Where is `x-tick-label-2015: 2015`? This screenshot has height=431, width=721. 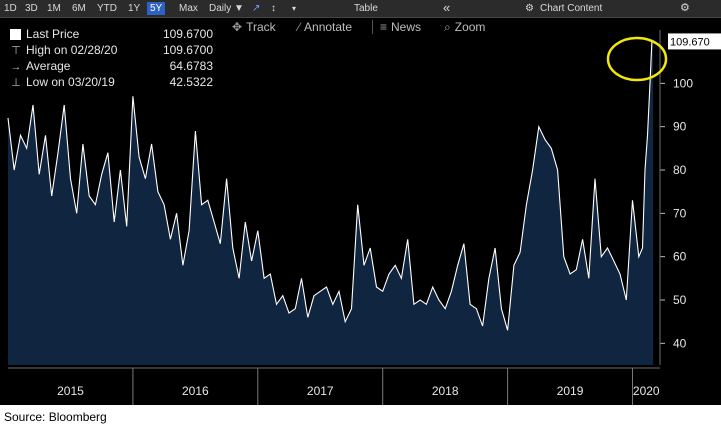 x-tick-label-2015: 2015 is located at coordinates (70, 391).